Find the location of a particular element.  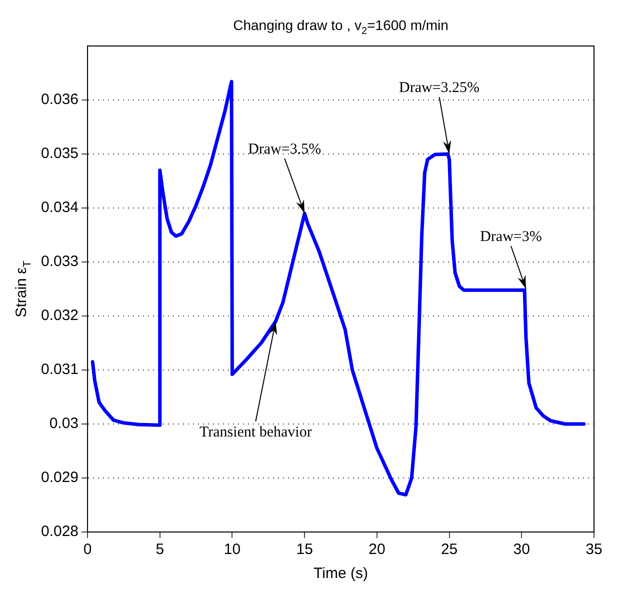

annotation: Draw=3.5% is located at coordinates (285, 149).